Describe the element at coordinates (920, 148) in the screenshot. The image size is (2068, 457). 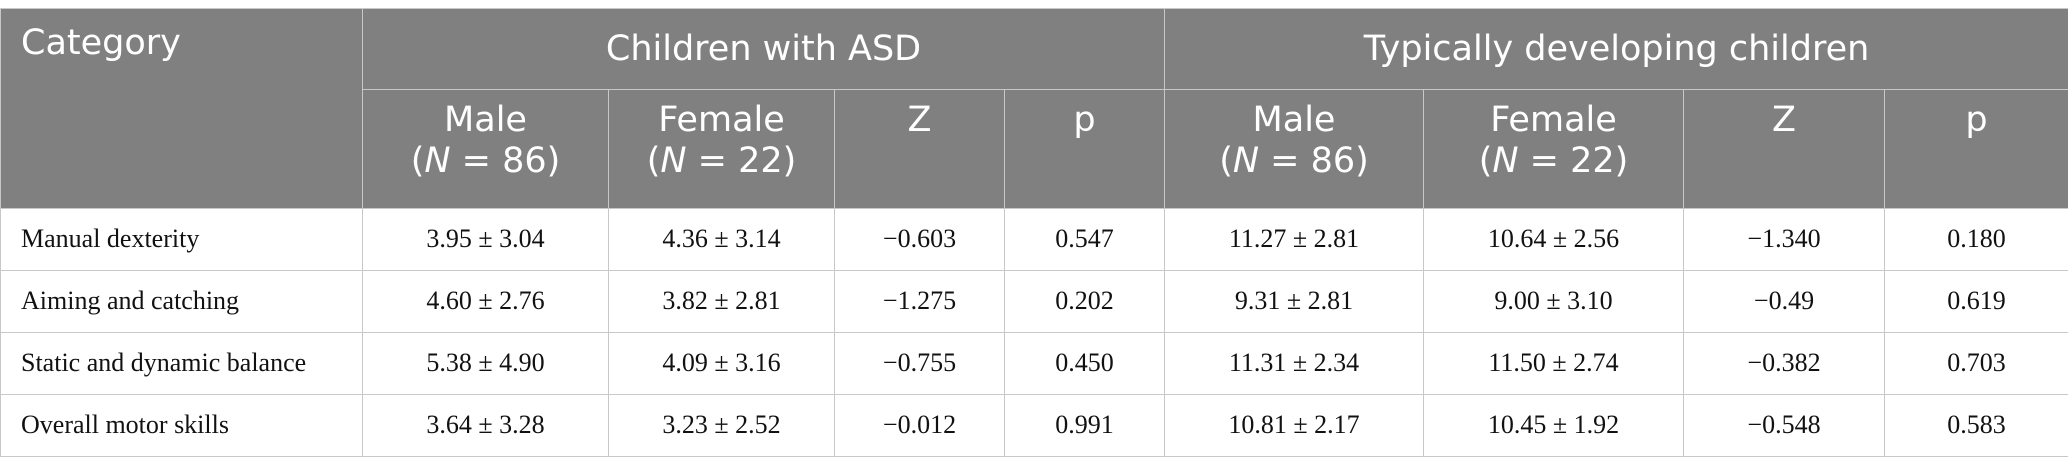
I see `header-asd-z: Z` at that location.